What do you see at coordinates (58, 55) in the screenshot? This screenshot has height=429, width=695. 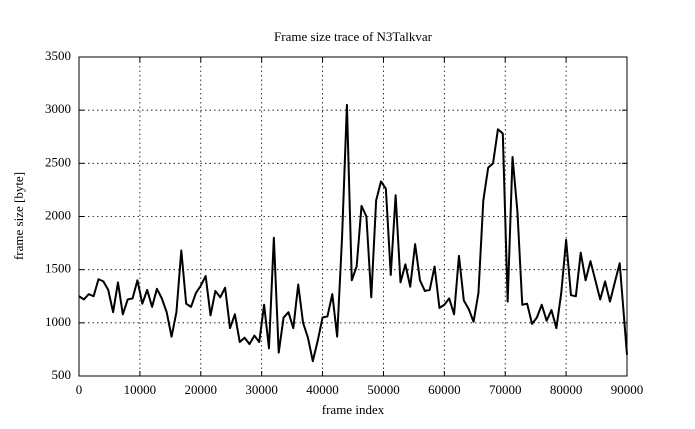 I see `y-tick-label: 3500` at bounding box center [58, 55].